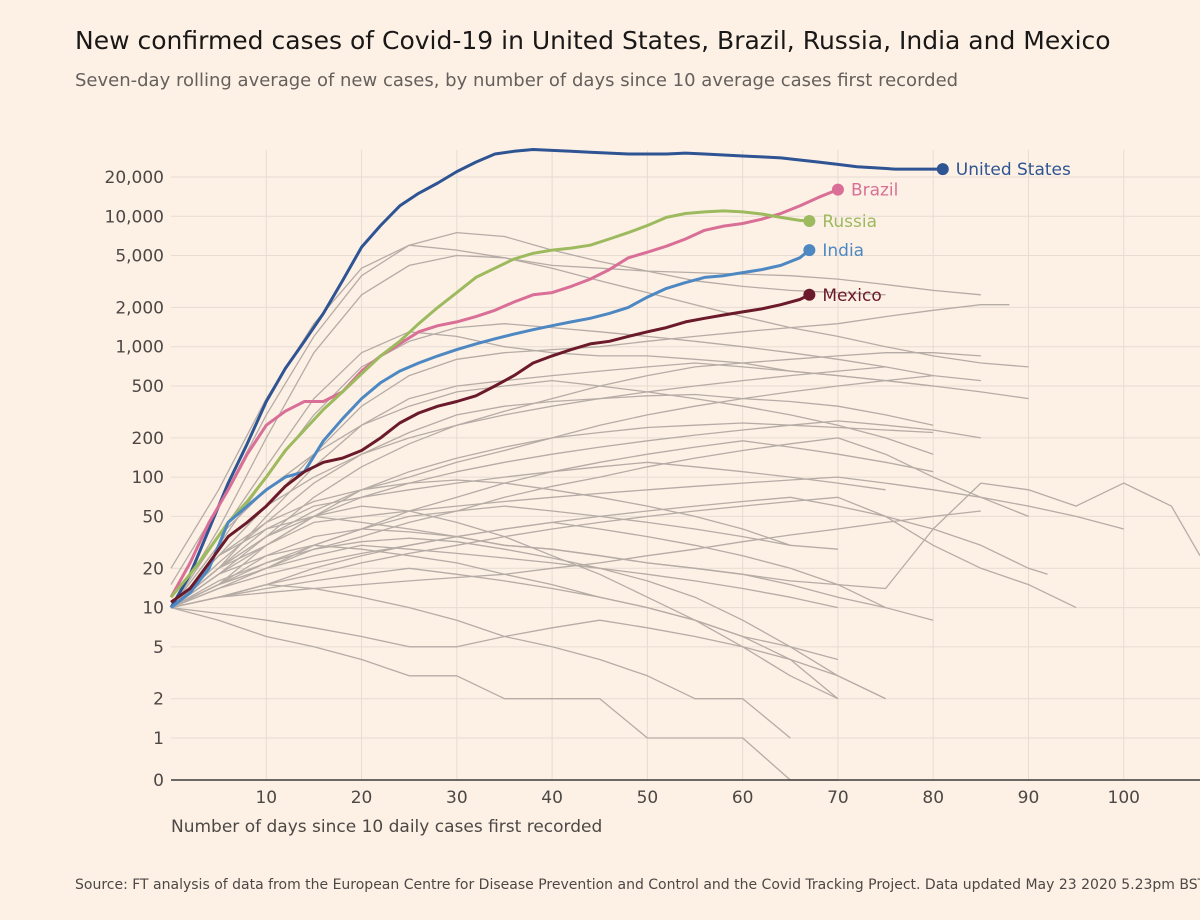  Describe the element at coordinates (809, 220) in the screenshot. I see `series-endpoint-russia` at that location.